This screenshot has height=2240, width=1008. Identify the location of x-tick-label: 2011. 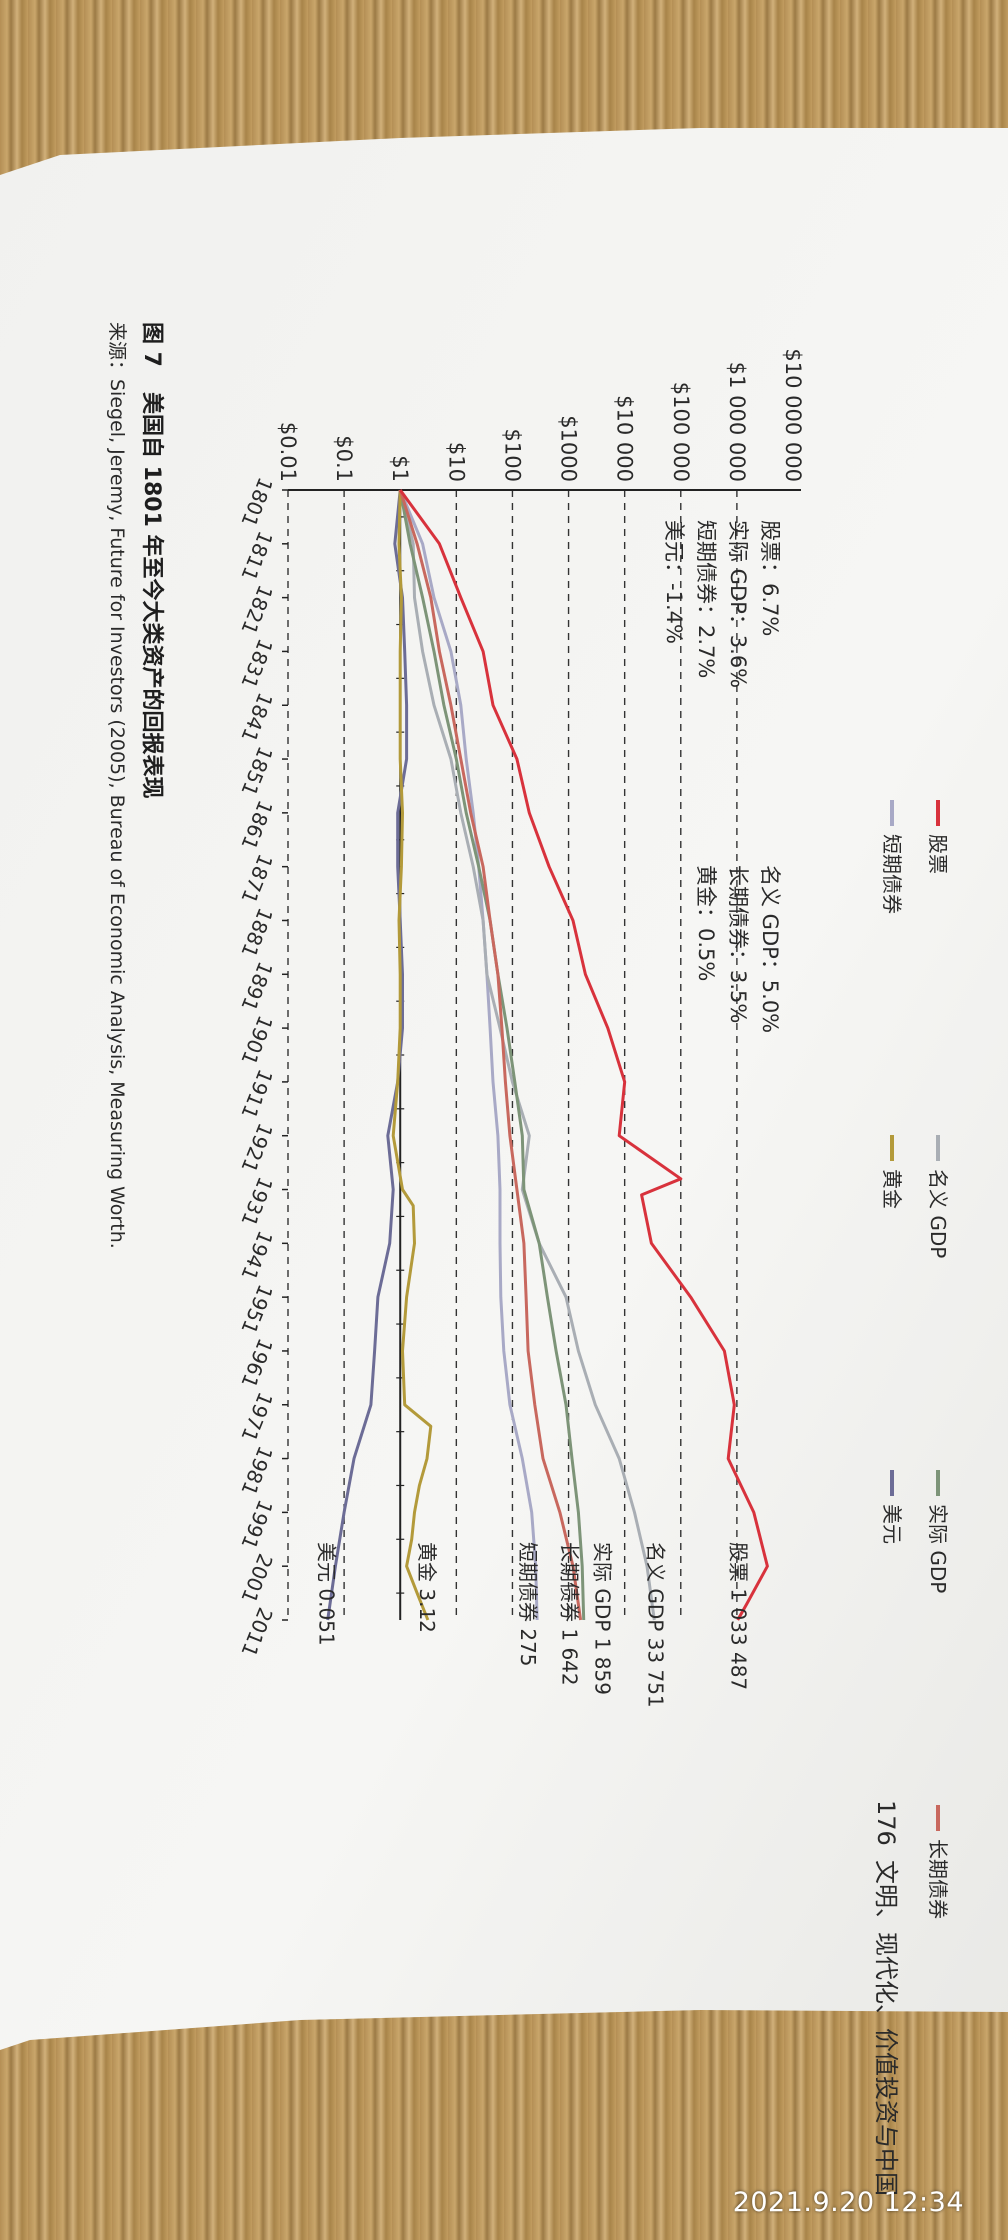
(256, 1632).